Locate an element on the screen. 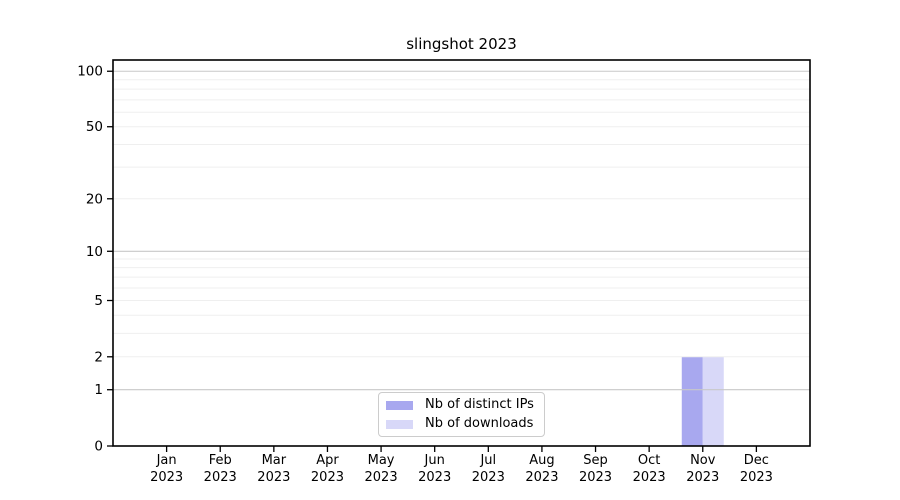 Image resolution: width=900 pixels, height=500 pixels. x-tick-label-month-dec: Dec is located at coordinates (756, 460).